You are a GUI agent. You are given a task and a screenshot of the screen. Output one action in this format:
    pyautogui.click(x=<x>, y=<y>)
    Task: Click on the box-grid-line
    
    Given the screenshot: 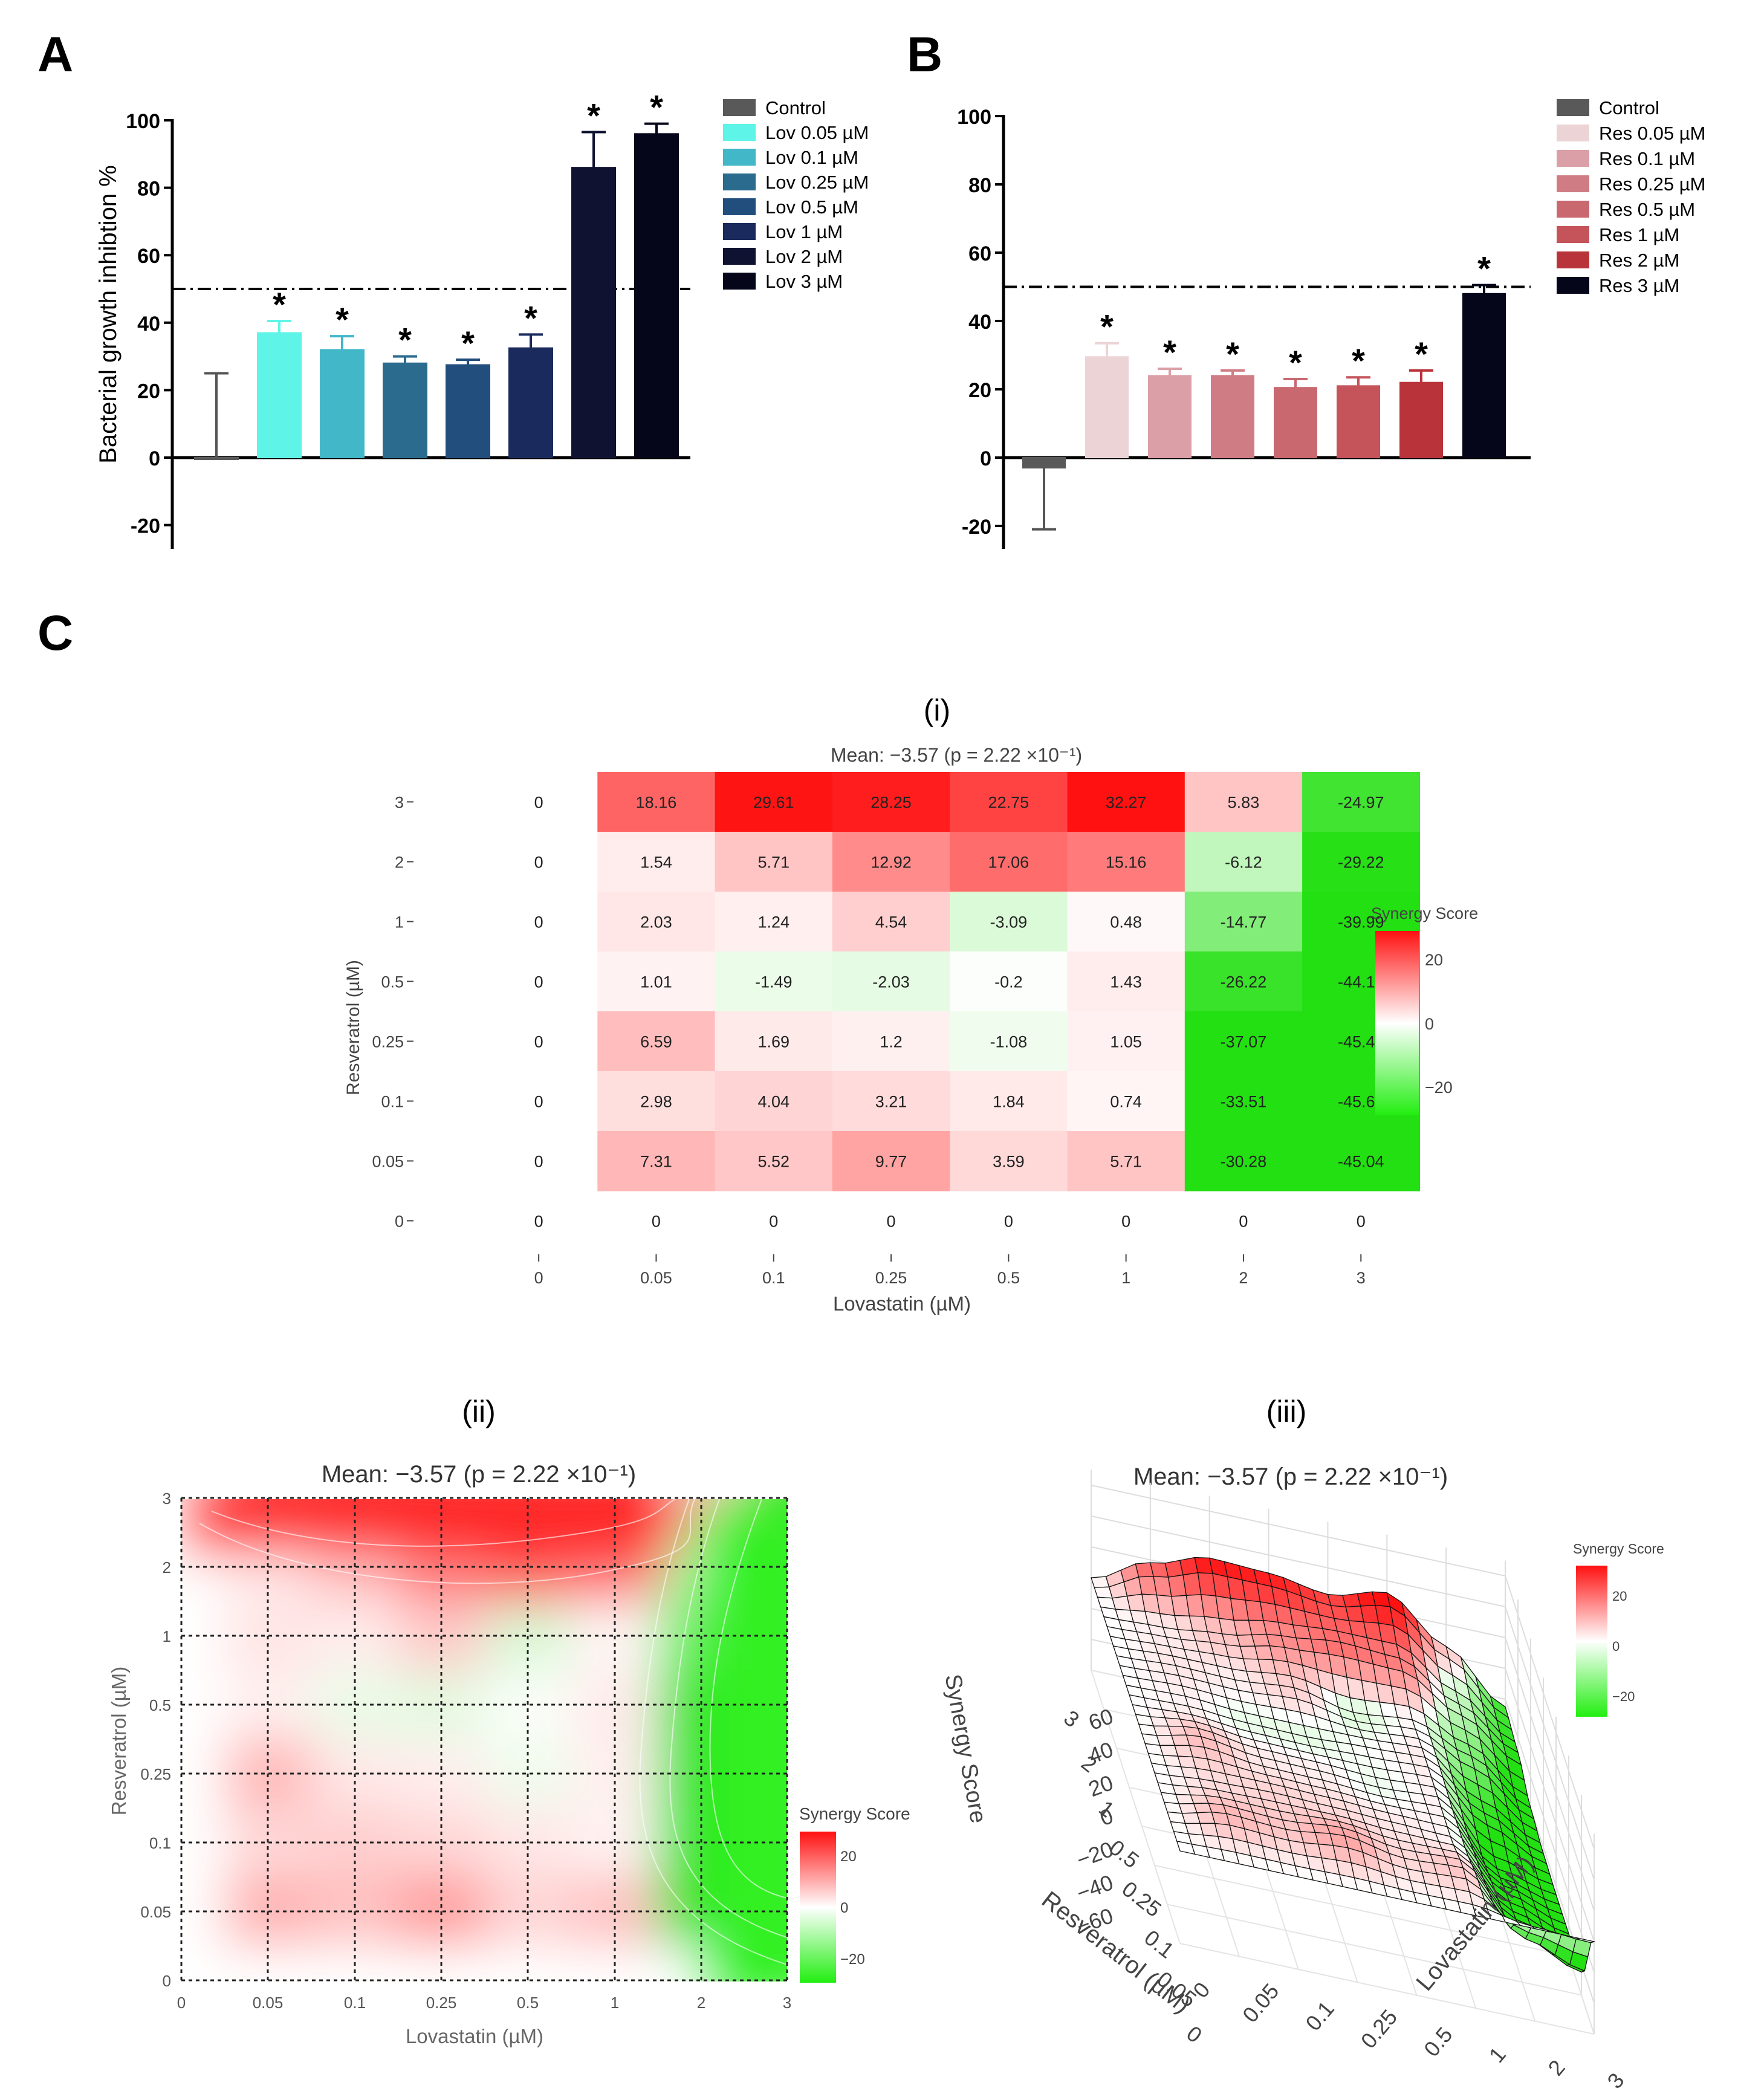 What is the action you would take?
    pyautogui.click(x=1343, y=1698)
    